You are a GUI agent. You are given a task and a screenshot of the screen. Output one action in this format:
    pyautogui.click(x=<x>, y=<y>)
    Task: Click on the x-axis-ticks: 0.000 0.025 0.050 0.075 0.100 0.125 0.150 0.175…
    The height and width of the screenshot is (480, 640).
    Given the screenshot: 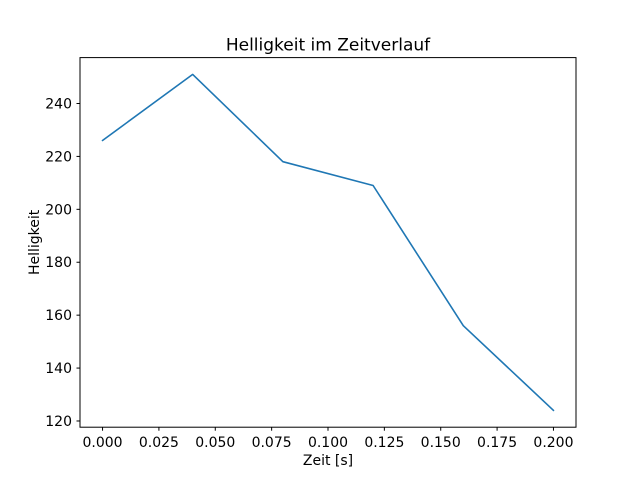 What is the action you would take?
    pyautogui.click(x=328, y=439)
    